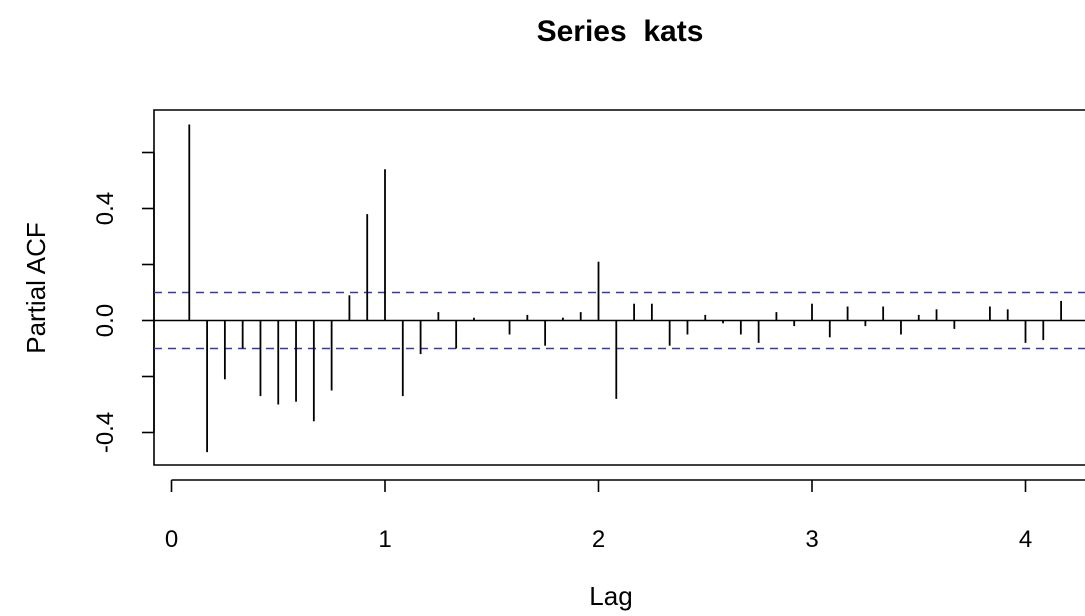  What do you see at coordinates (598, 539) in the screenshot?
I see `x-tick-label: 2` at bounding box center [598, 539].